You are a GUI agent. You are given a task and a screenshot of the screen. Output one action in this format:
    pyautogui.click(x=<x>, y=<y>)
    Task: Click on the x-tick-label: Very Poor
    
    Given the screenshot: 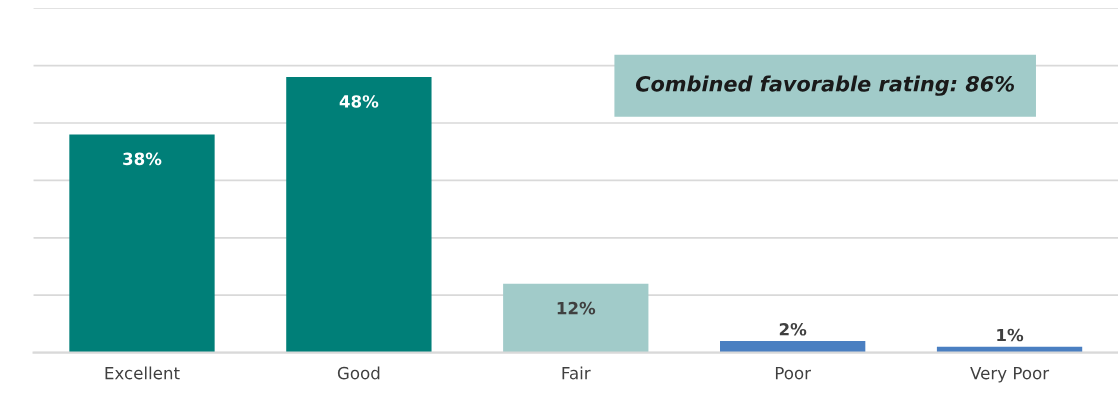 What is the action you would take?
    pyautogui.click(x=1010, y=375)
    